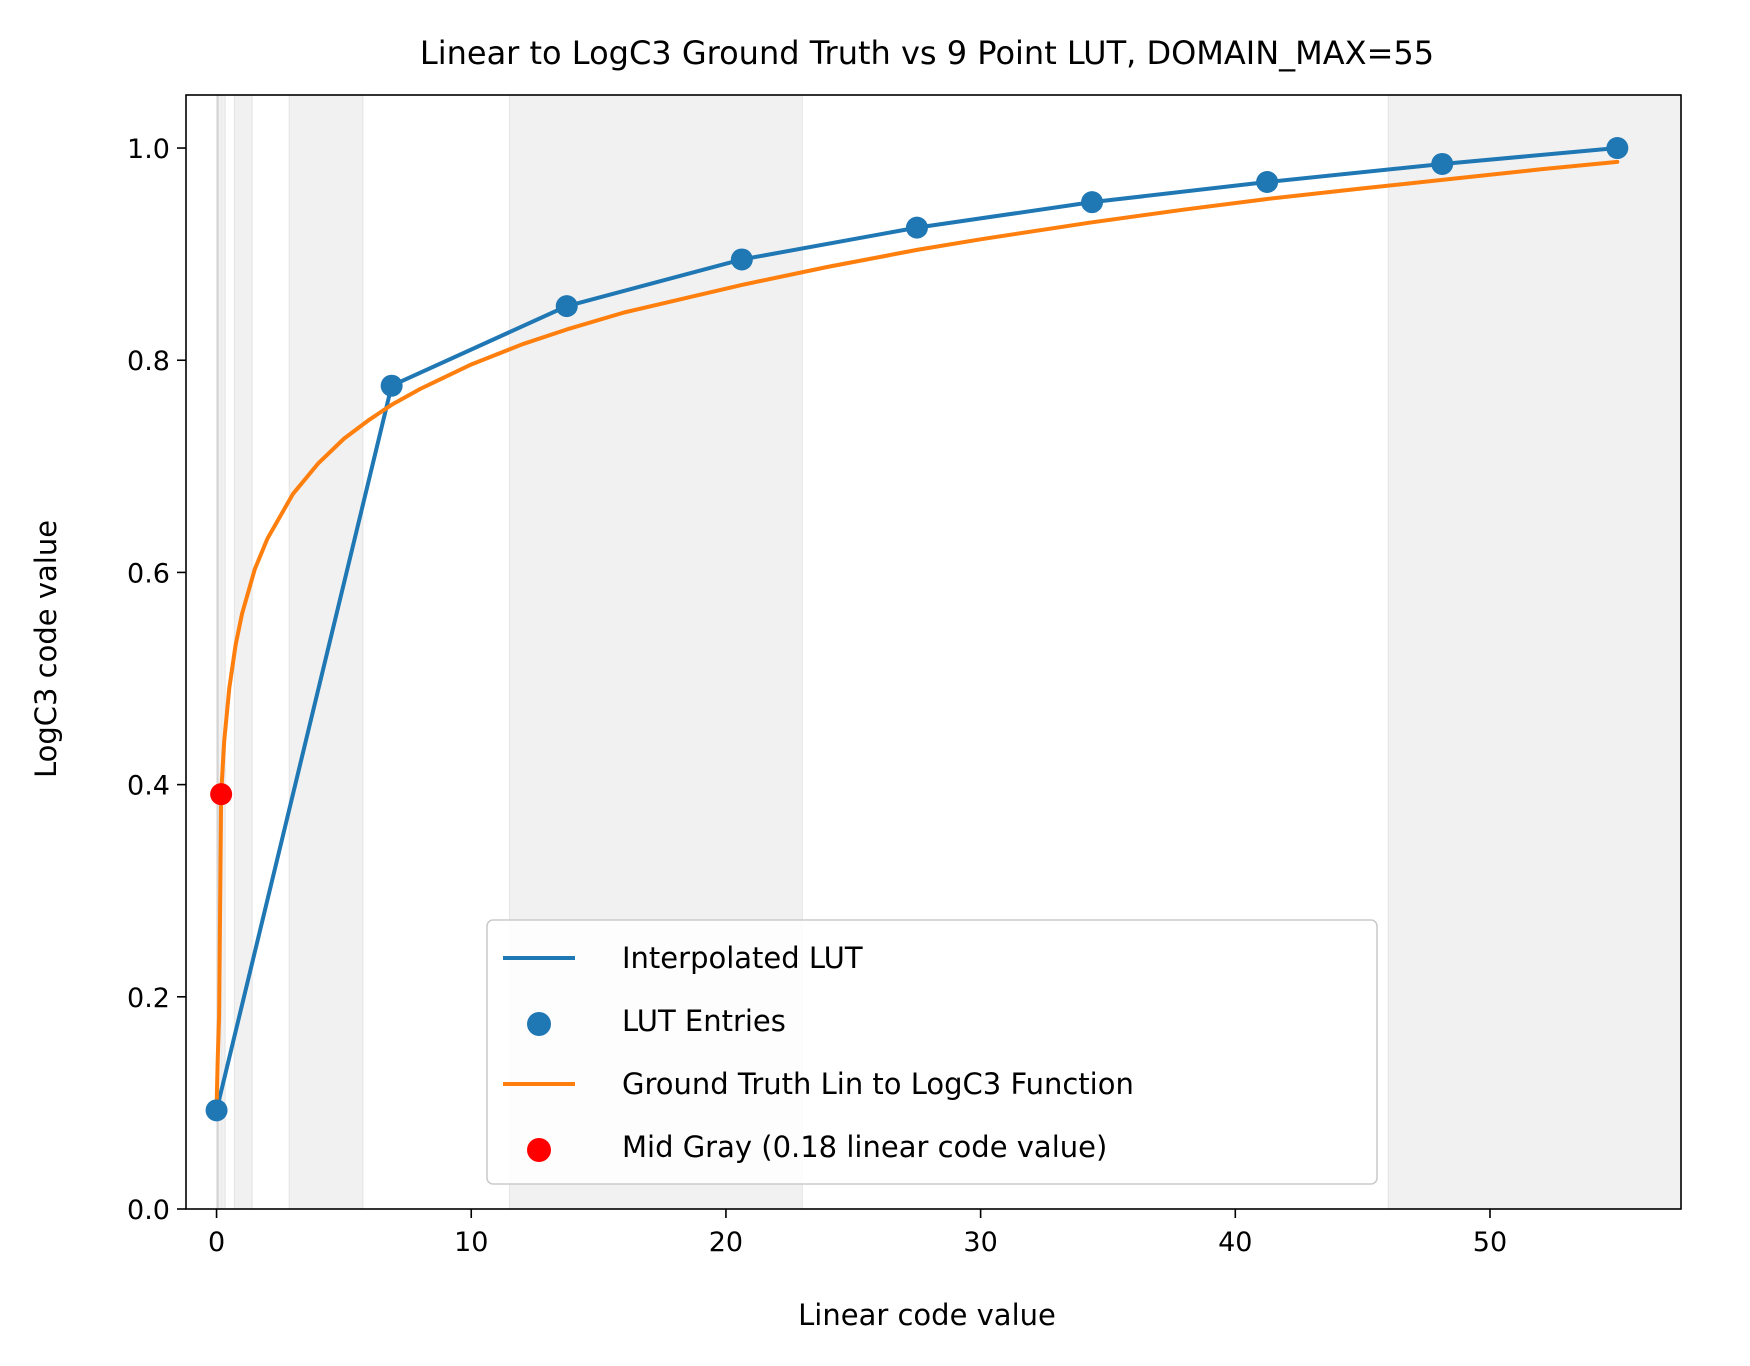 This screenshot has width=1750, height=1366. What do you see at coordinates (1490, 1242) in the screenshot?
I see `x-tick-label: 50` at bounding box center [1490, 1242].